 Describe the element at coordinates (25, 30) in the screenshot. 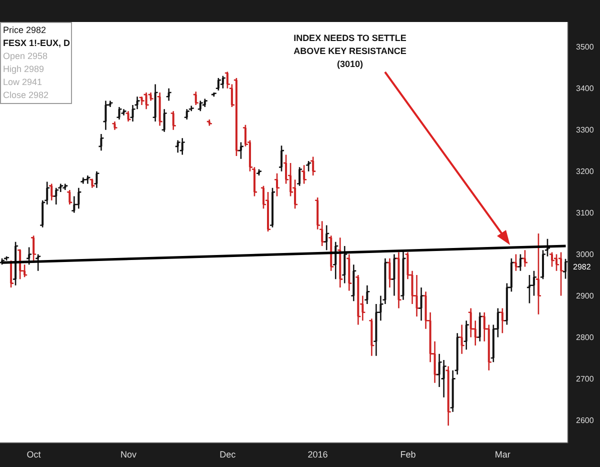

I see `annotation: Price 2982` at that location.